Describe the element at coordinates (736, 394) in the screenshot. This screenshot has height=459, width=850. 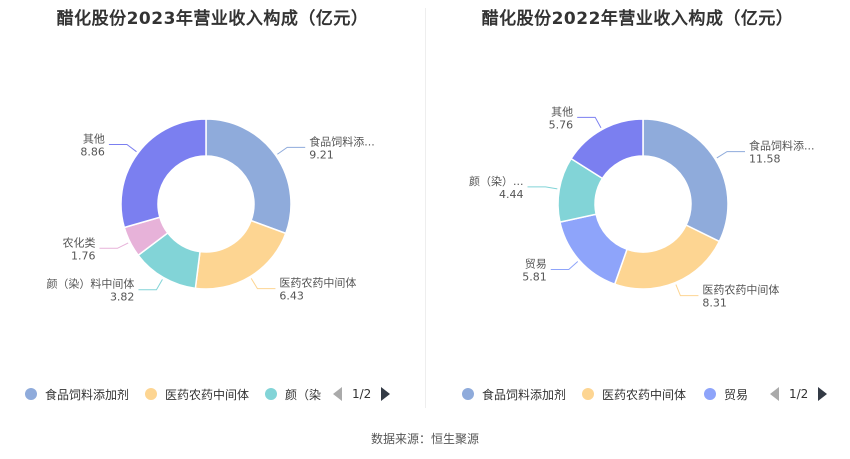
I see `legend-label: 贸易` at that location.